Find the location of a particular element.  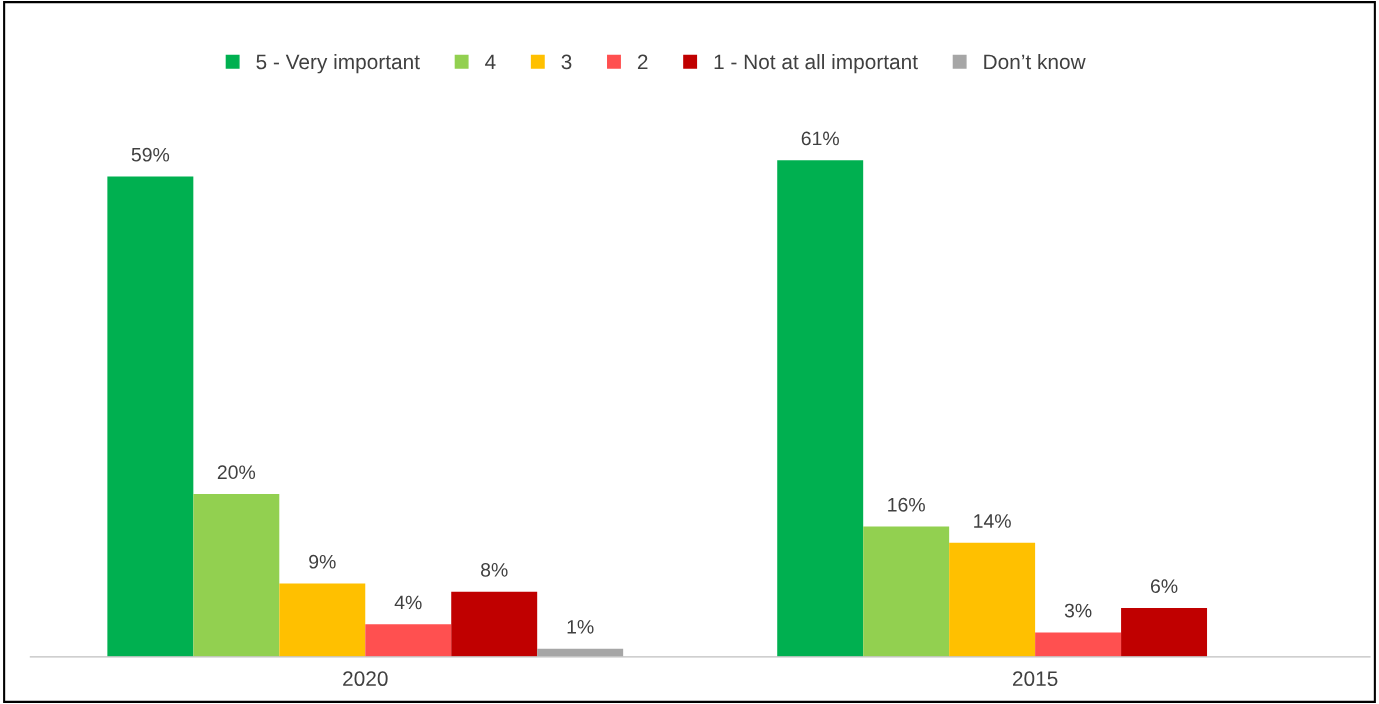

data-label: 8% is located at coordinates (494, 569).